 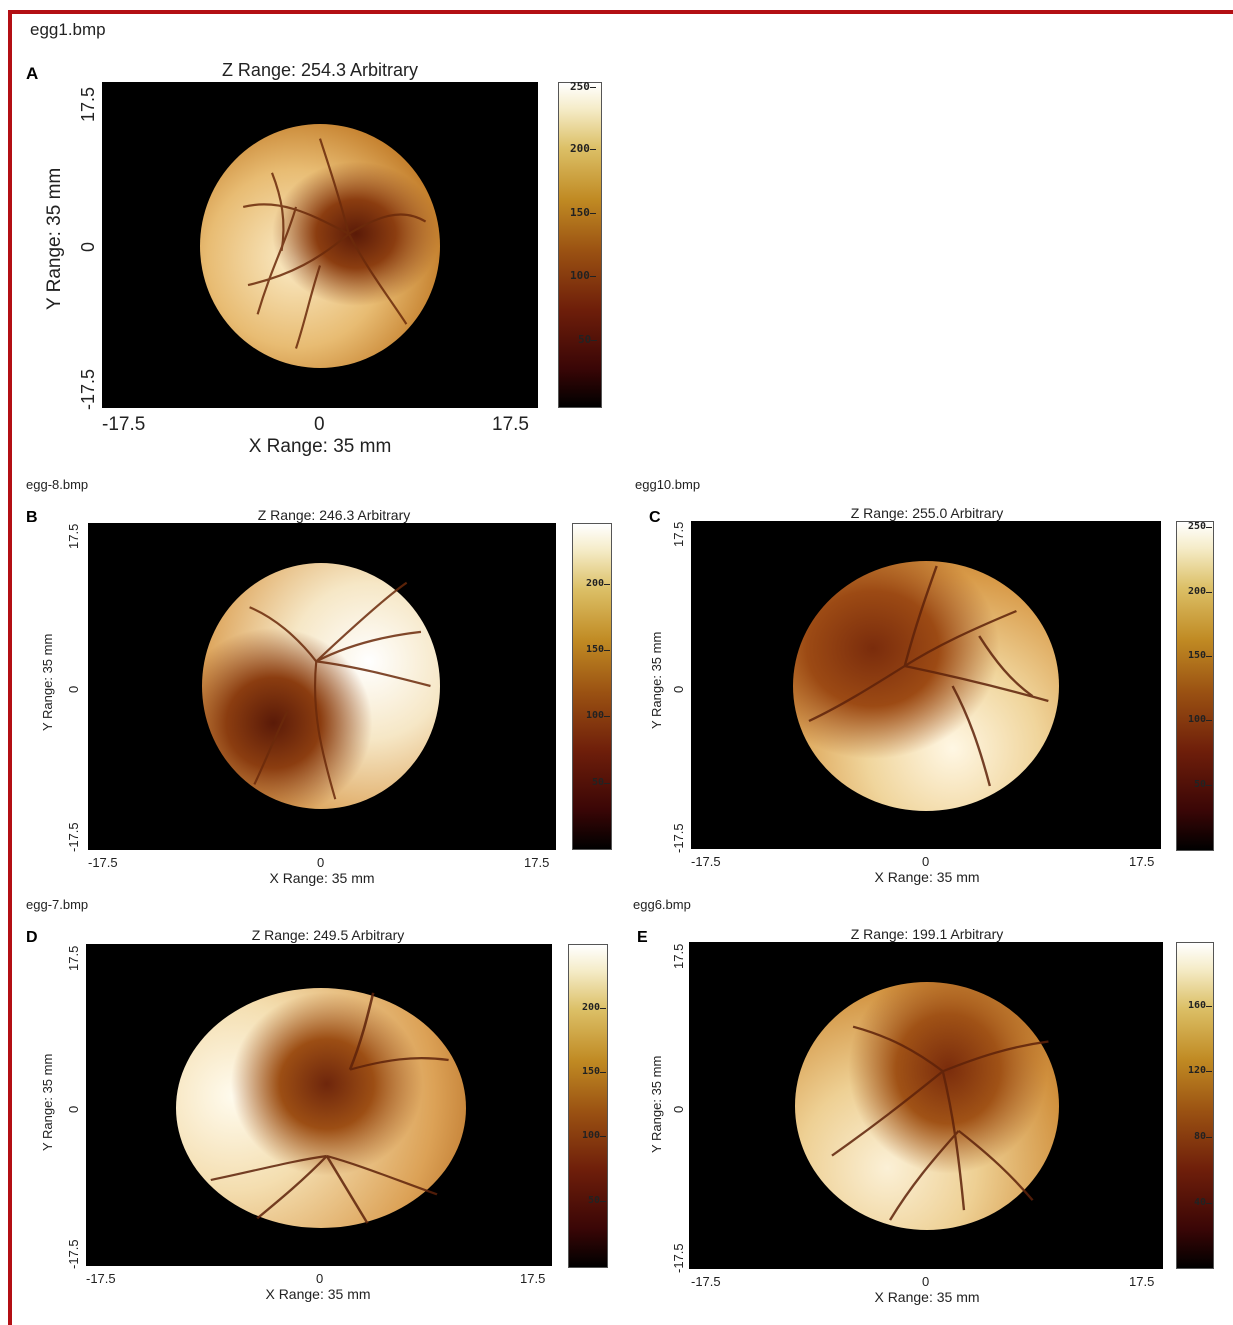 I want to click on figure-frame-left, so click(x=10, y=667).